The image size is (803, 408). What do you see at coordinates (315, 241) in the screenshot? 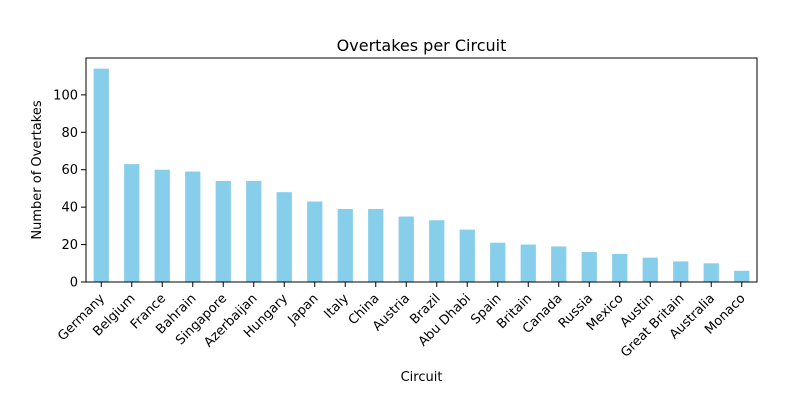
I see `bar-japan` at bounding box center [315, 241].